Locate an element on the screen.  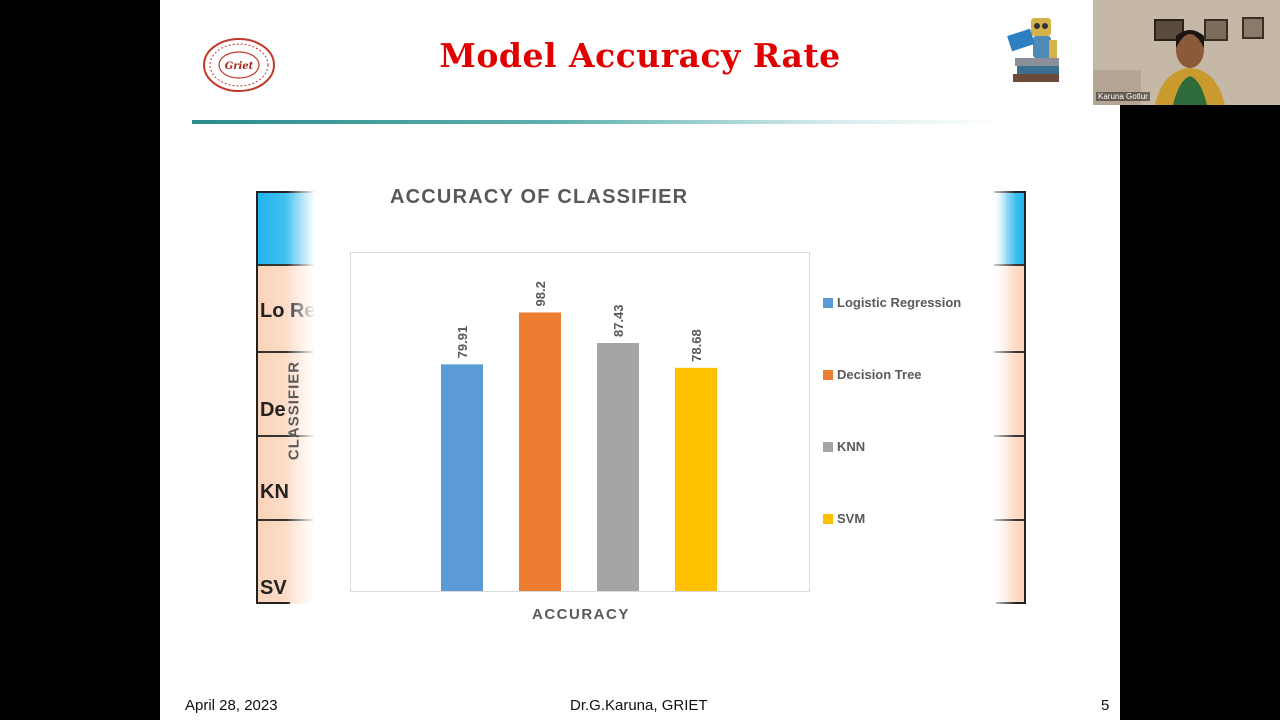
bar-knn is located at coordinates (618, 467).